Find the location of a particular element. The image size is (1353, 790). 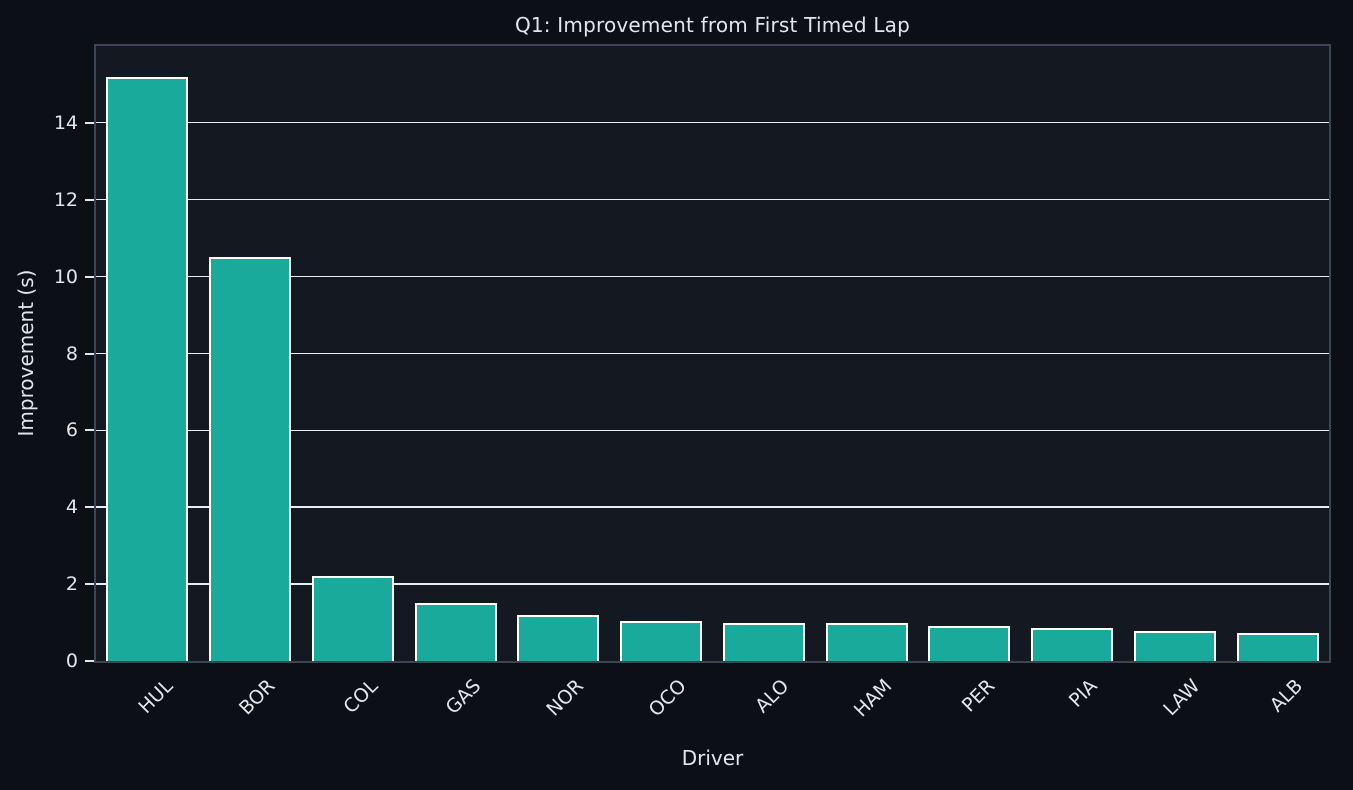

bar-hul is located at coordinates (147, 368).